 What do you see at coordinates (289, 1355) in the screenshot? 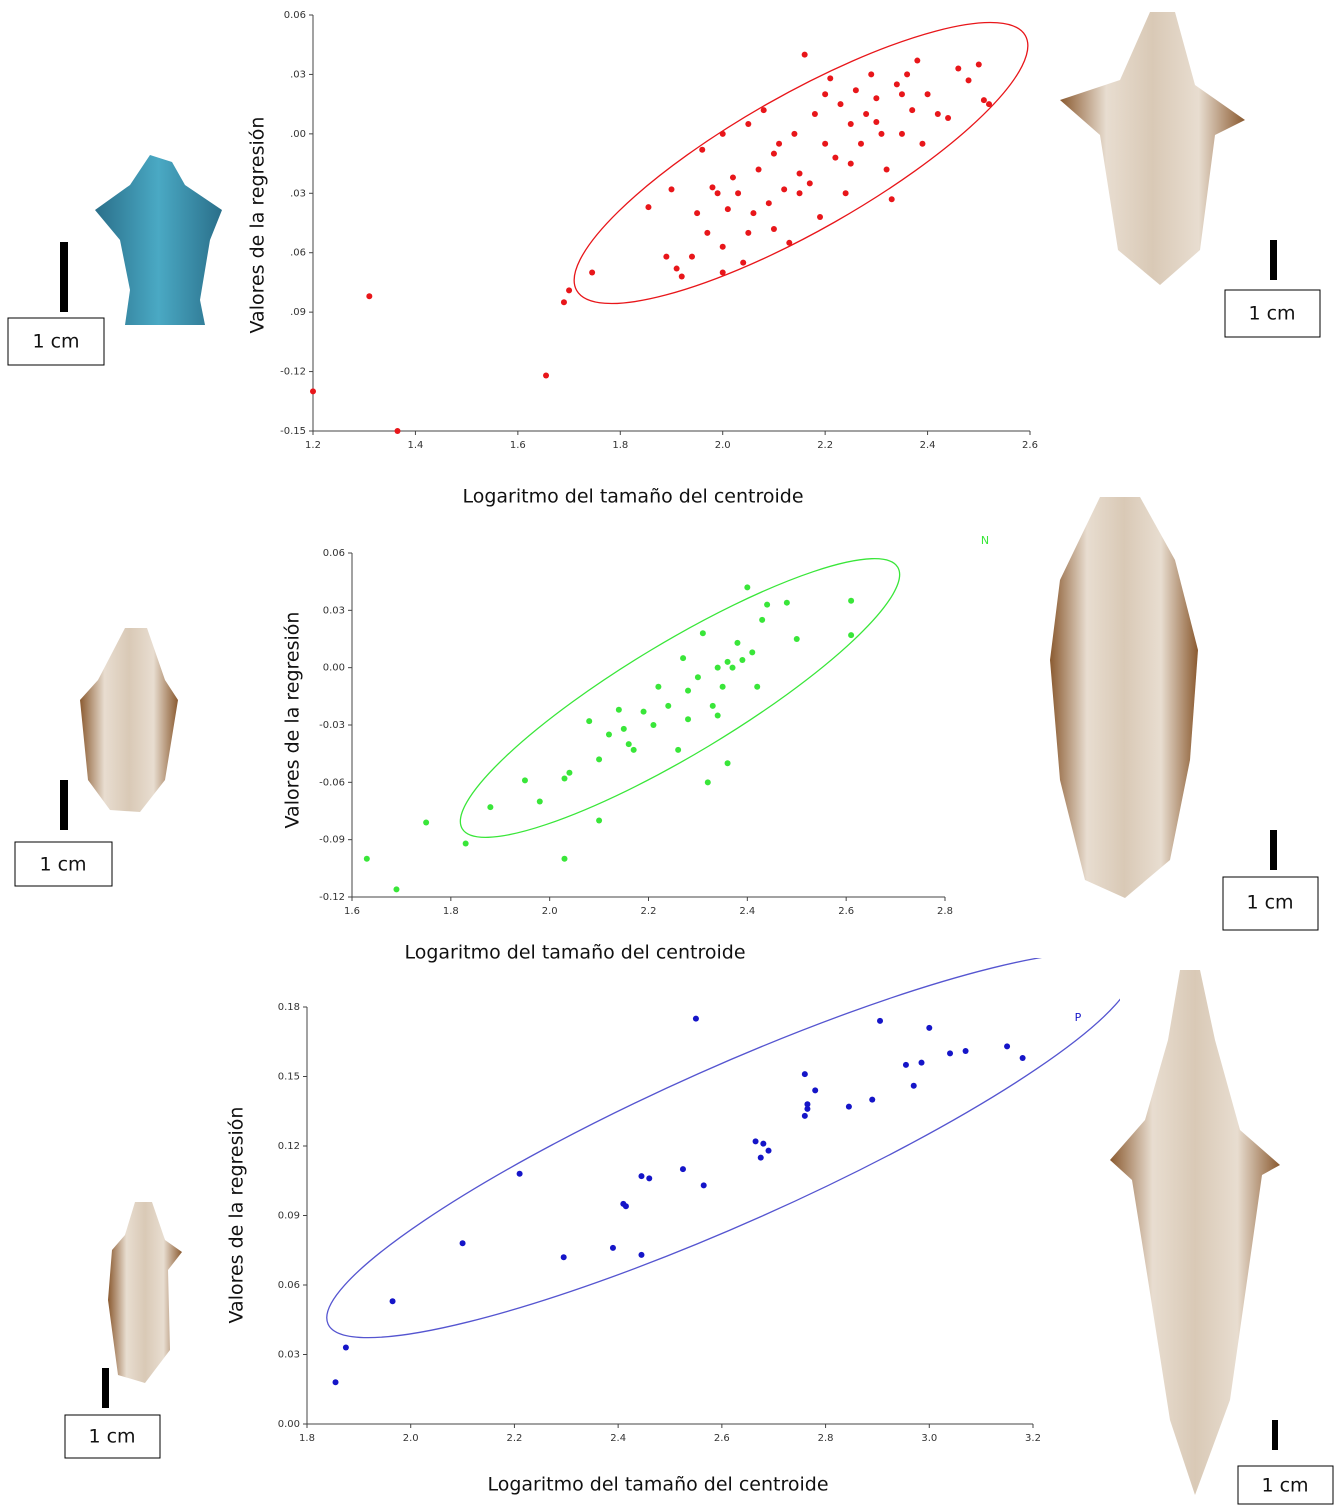
I see `y-tick-label: 0.03` at bounding box center [289, 1355].